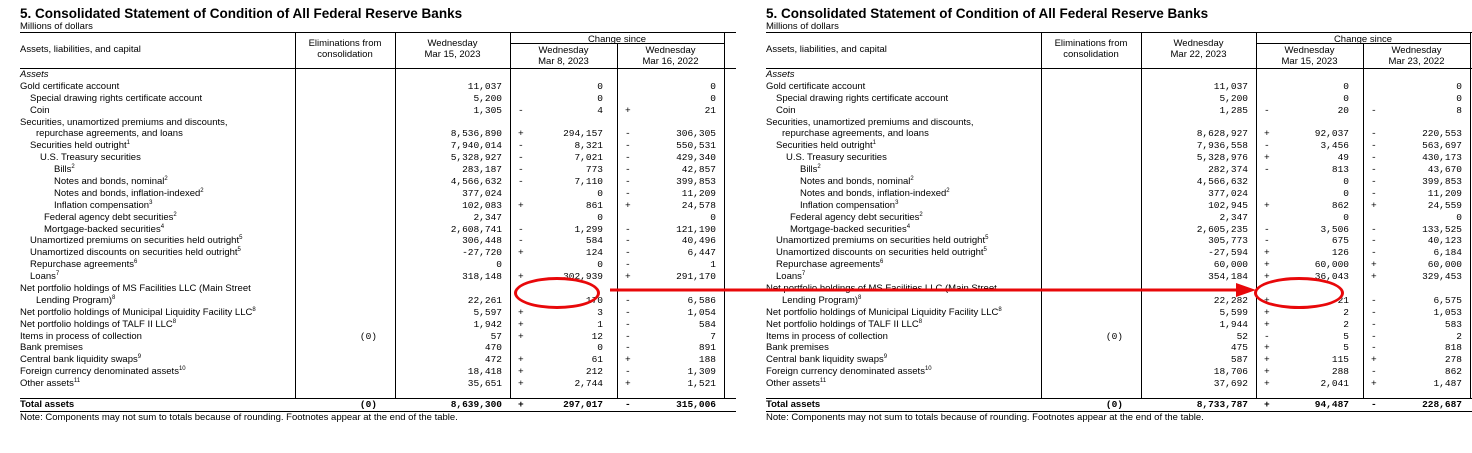  Describe the element at coordinates (583, 405) in the screenshot. I see `total-week-change: 297,017` at that location.